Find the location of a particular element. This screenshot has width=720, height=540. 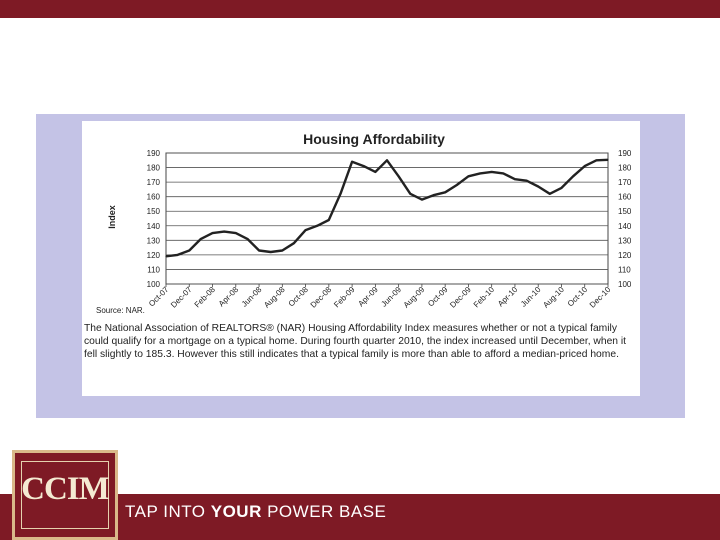

x-tick-label: Apr-10 is located at coordinates (508, 297).